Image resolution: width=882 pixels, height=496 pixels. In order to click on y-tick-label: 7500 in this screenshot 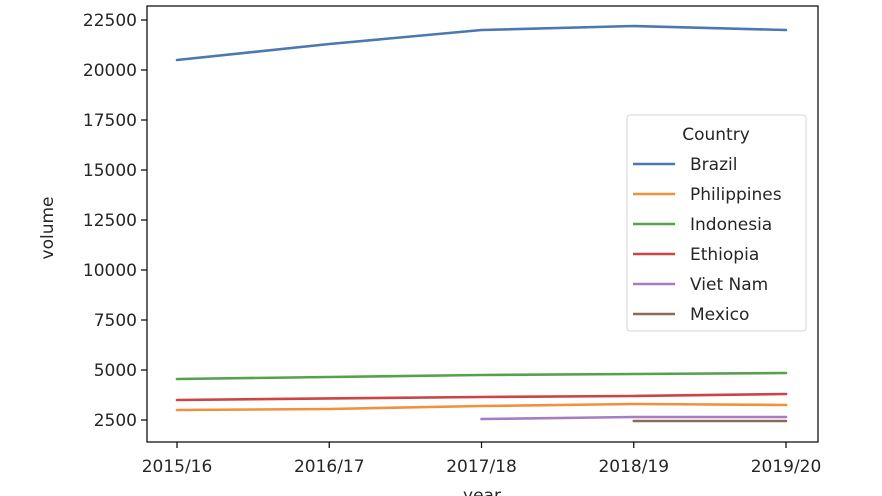, I will do `click(115, 321)`.